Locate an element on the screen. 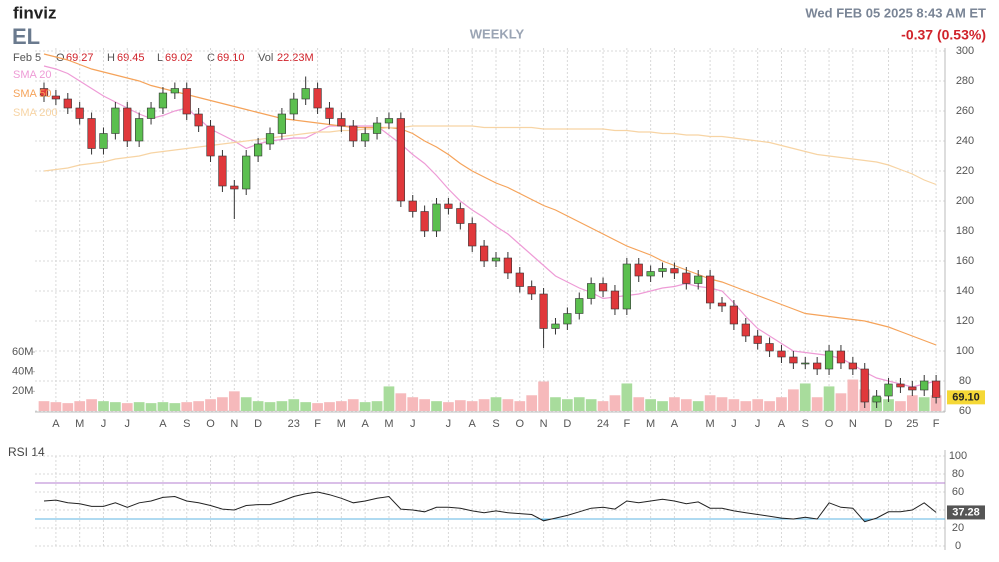  rsi-line is located at coordinates (490, 507).